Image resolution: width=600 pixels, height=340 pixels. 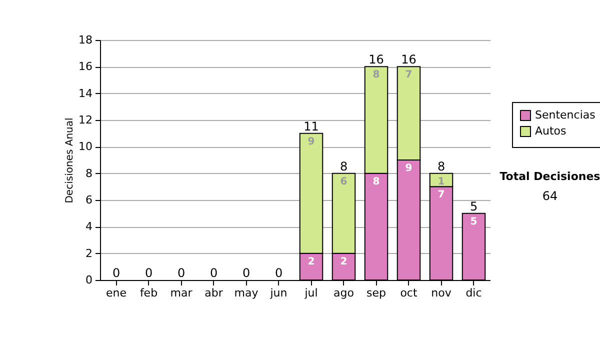 I want to click on x-tick-label: nov, so click(x=441, y=293).